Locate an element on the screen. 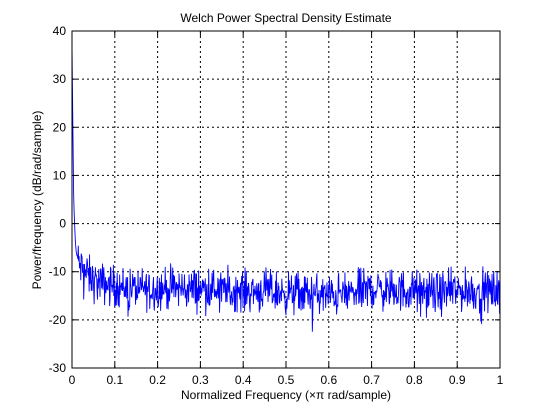 The height and width of the screenshot is (412, 550). y-tick-label: 20 is located at coordinates (60, 127).